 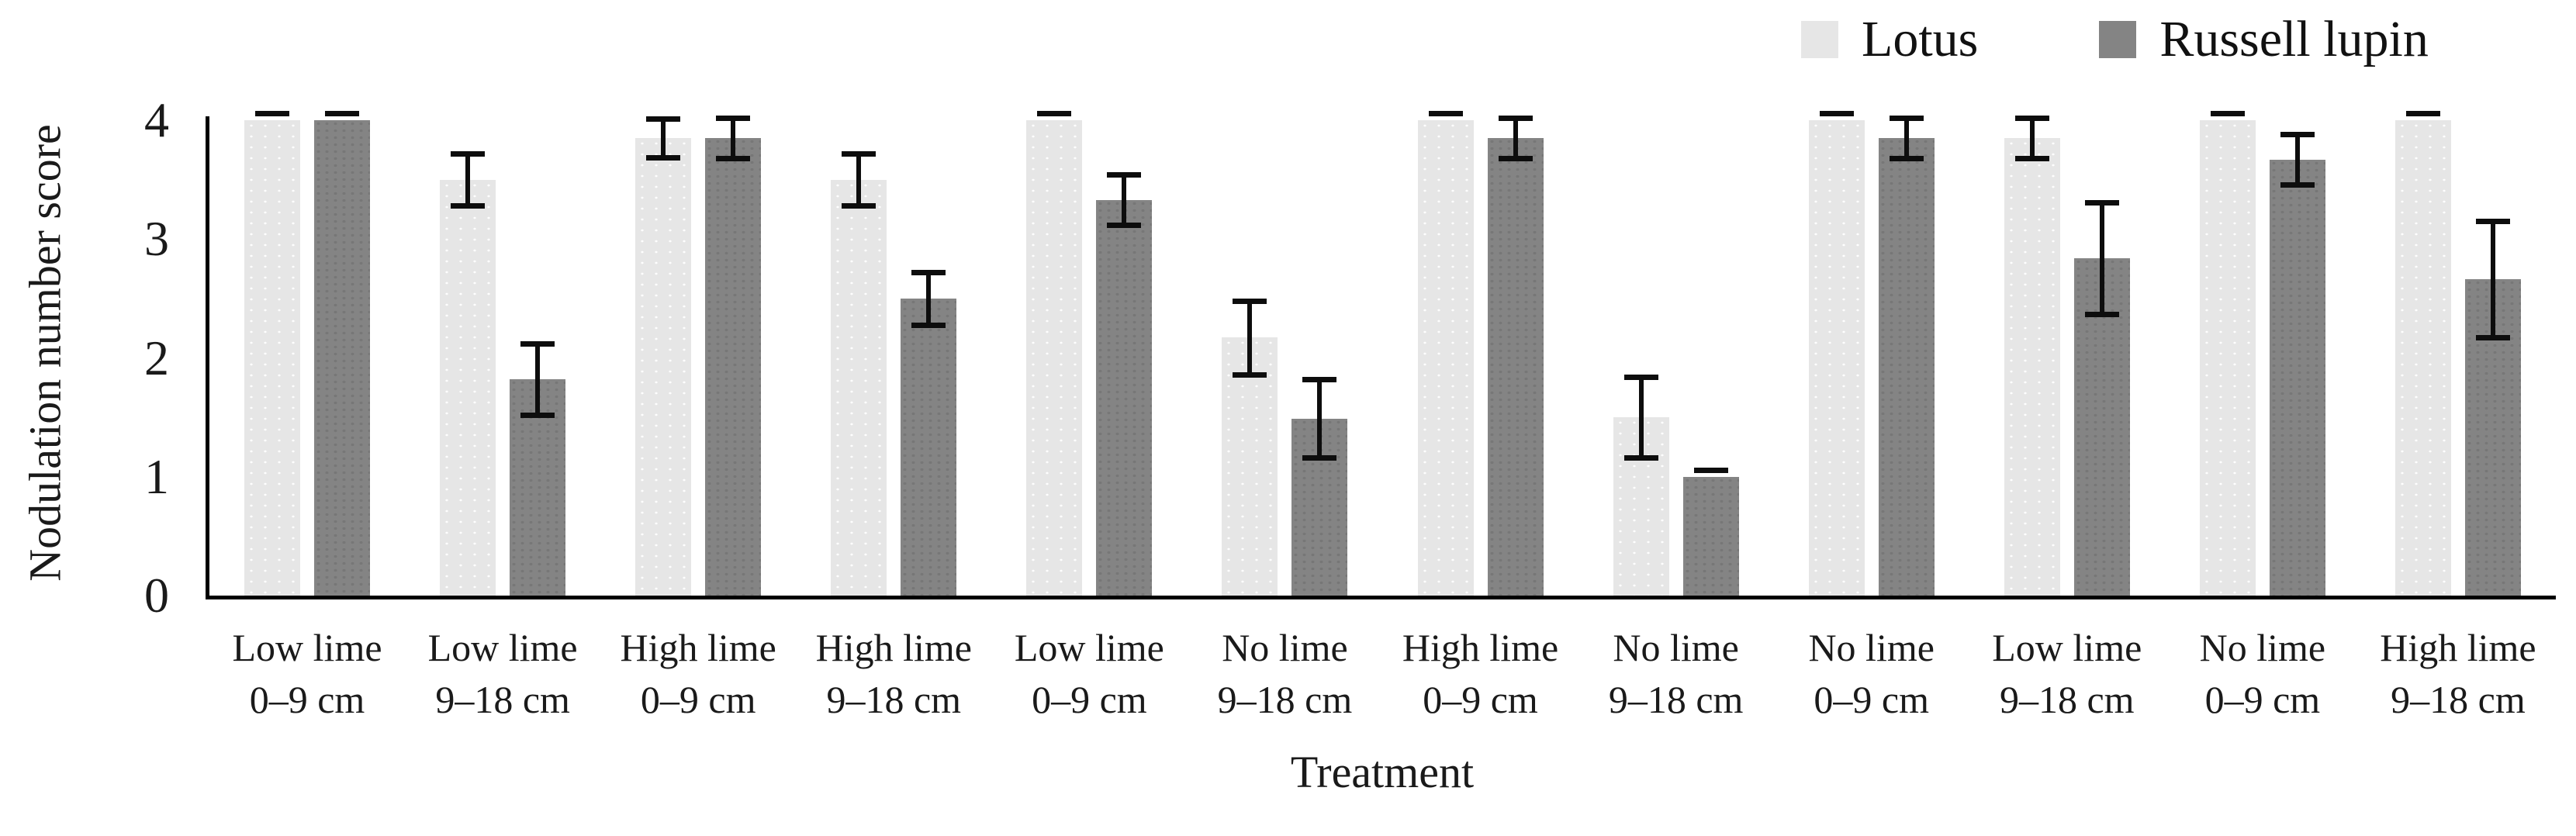 I want to click on legend-label-lotus: Lotus, so click(x=1920, y=39).